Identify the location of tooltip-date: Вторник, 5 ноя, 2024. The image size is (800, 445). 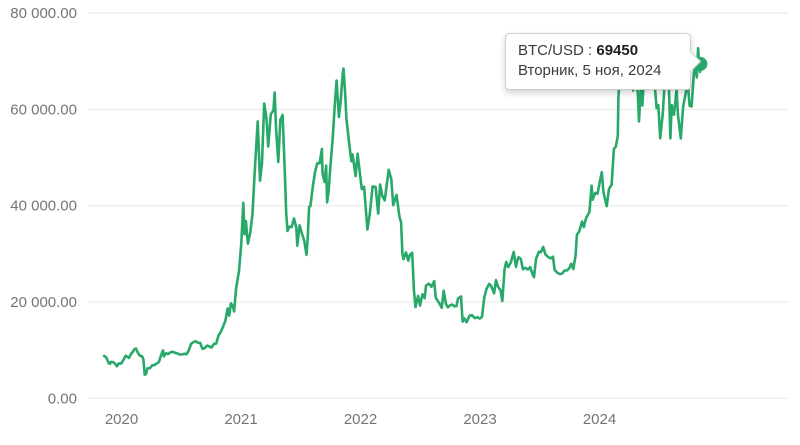
(590, 70).